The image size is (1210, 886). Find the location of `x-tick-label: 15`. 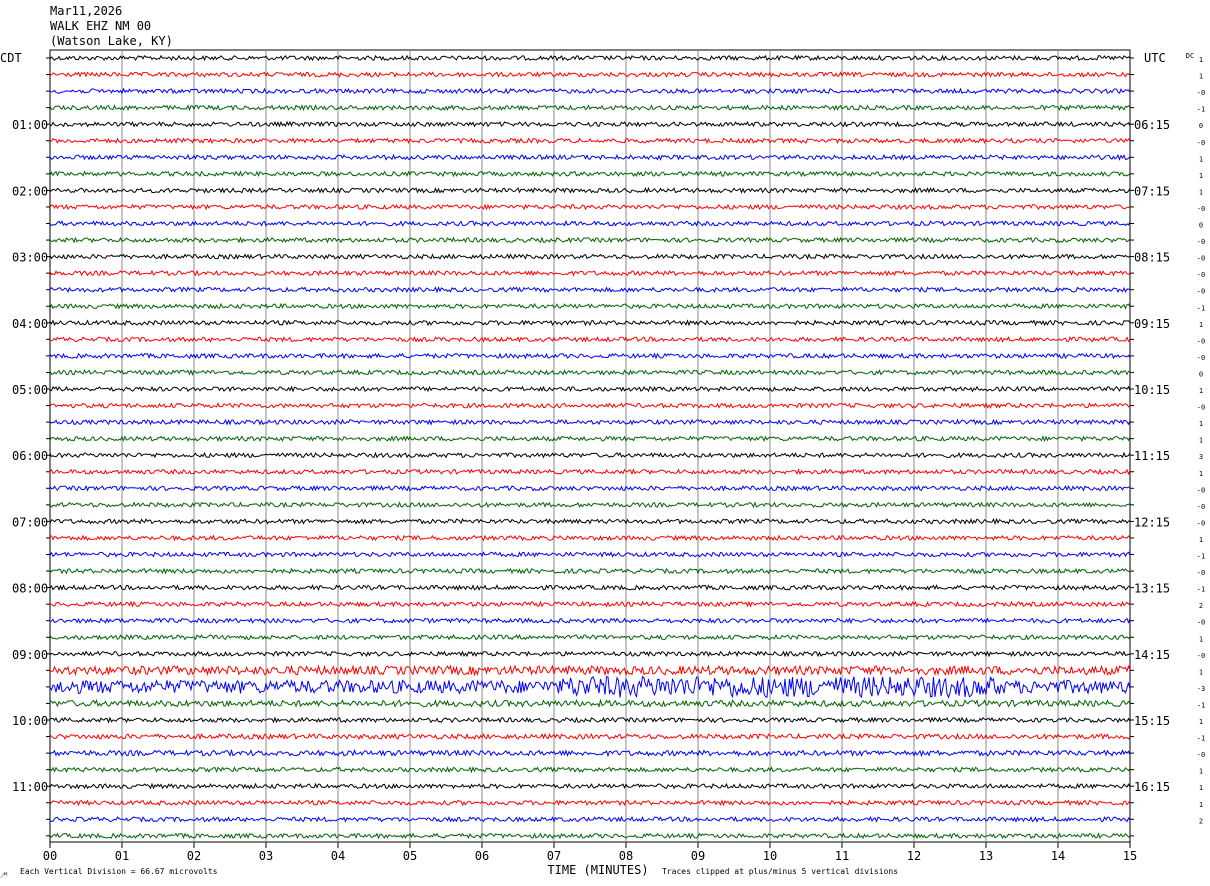

x-tick-label: 15 is located at coordinates (1130, 856).